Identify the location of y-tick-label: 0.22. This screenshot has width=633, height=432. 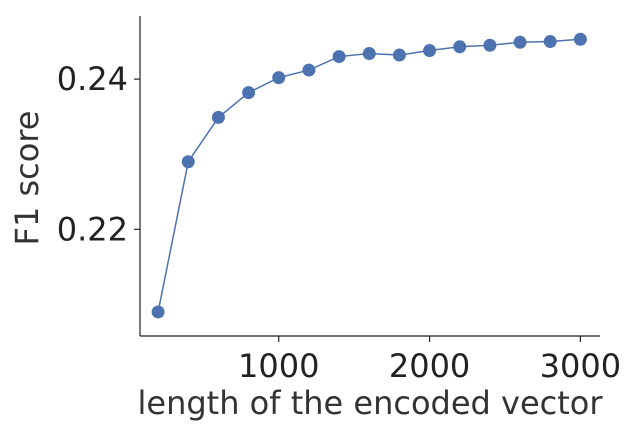
(92, 229).